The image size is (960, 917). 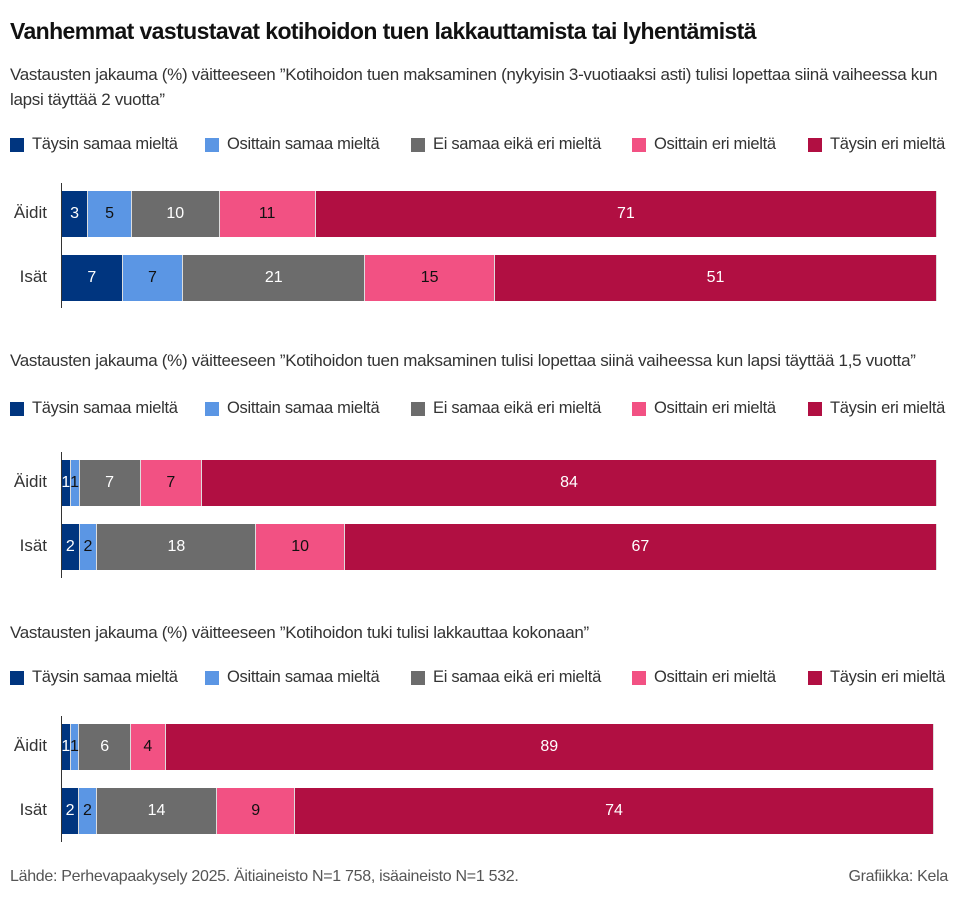 I want to click on data-label: 67, so click(x=640, y=546).